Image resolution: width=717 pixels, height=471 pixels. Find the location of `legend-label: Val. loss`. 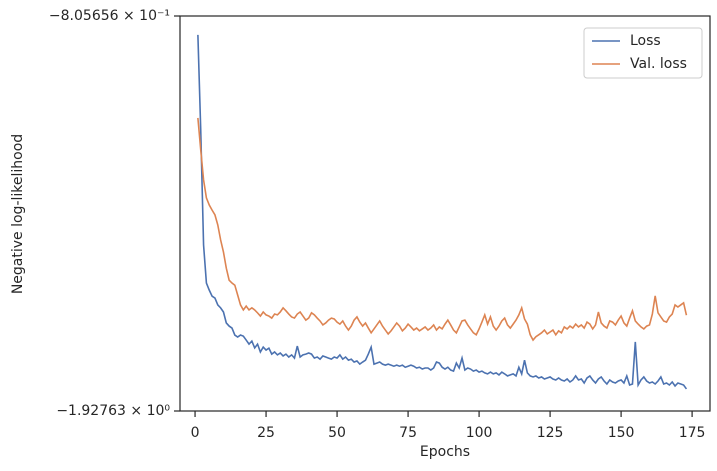

legend-label: Val. loss is located at coordinates (658, 64).